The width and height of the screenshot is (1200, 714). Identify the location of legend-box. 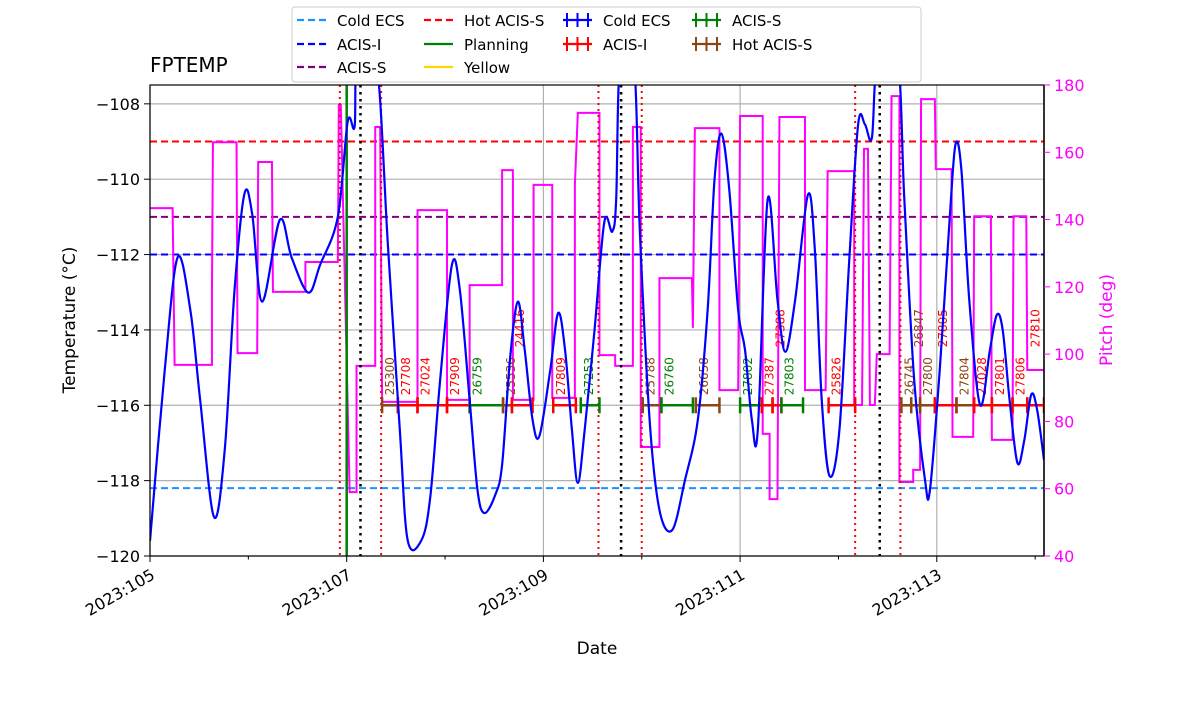
(606, 44).